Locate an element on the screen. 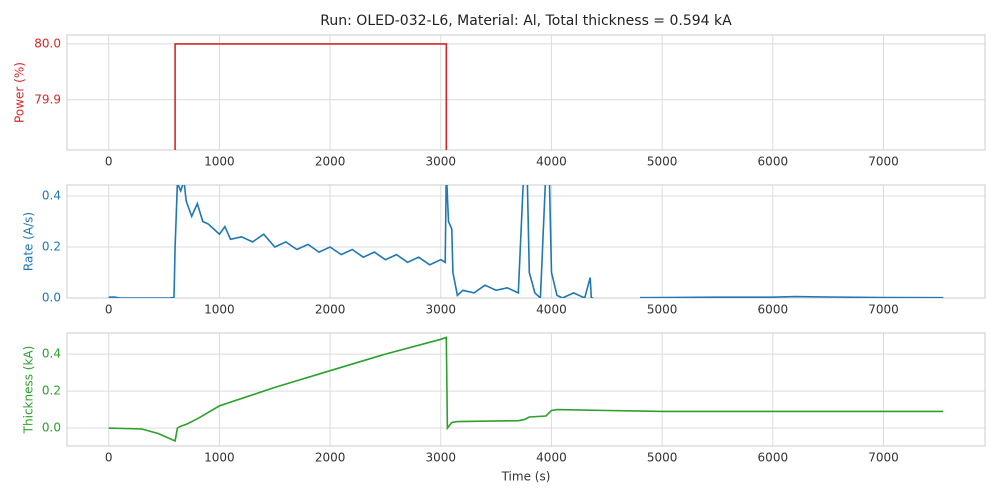 This screenshot has width=1000, height=500. y-tick-label: 79.9 is located at coordinates (47, 99).